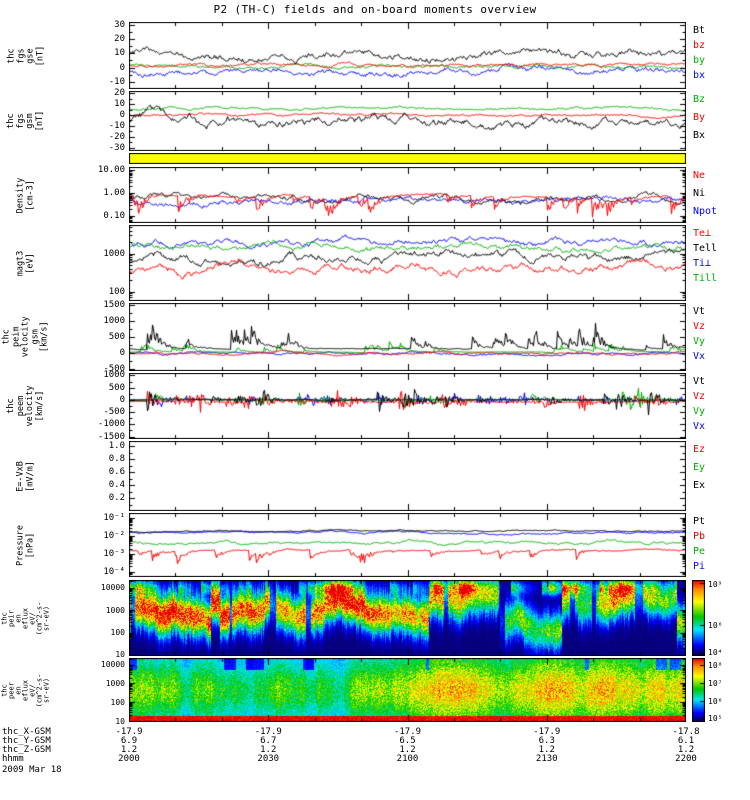 The width and height of the screenshot is (750, 800). What do you see at coordinates (26, 732) in the screenshot?
I see `bottom-row-label-0: thc_X-GSM` at bounding box center [26, 732].